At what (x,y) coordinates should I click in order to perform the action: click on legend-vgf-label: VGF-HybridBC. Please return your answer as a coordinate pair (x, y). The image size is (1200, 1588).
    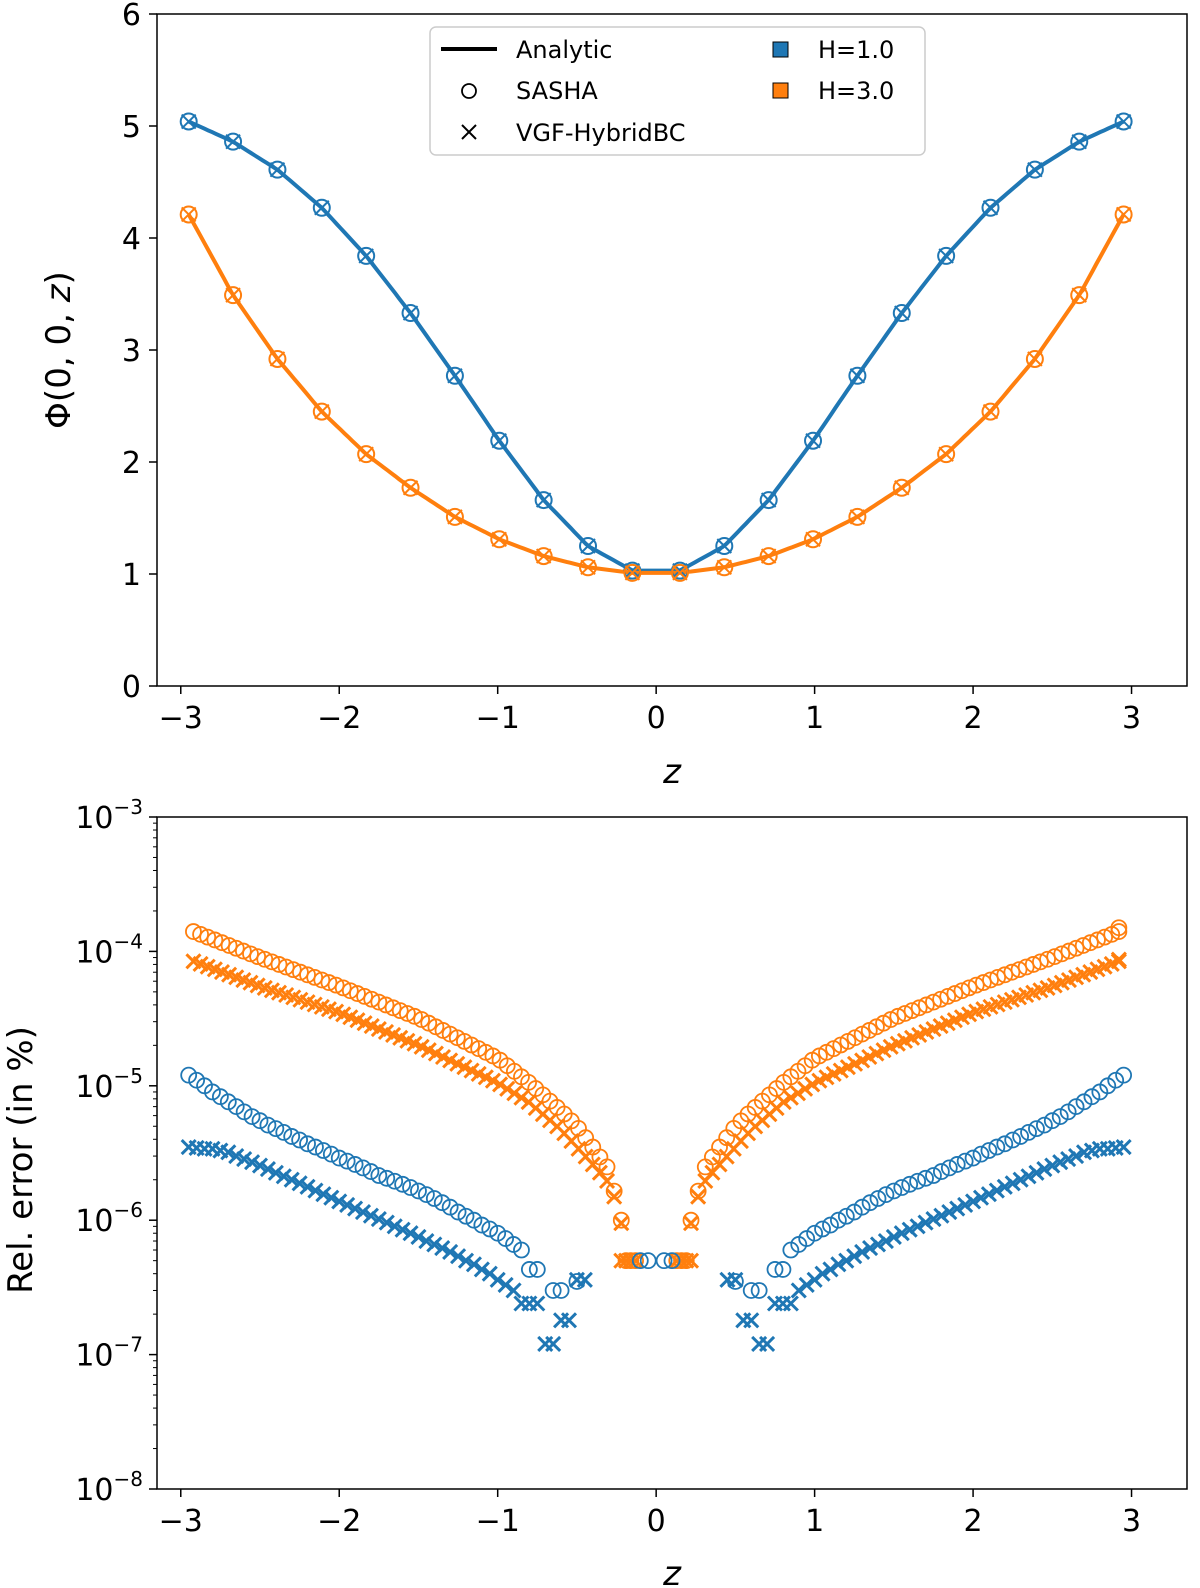
    Looking at the image, I should click on (601, 133).